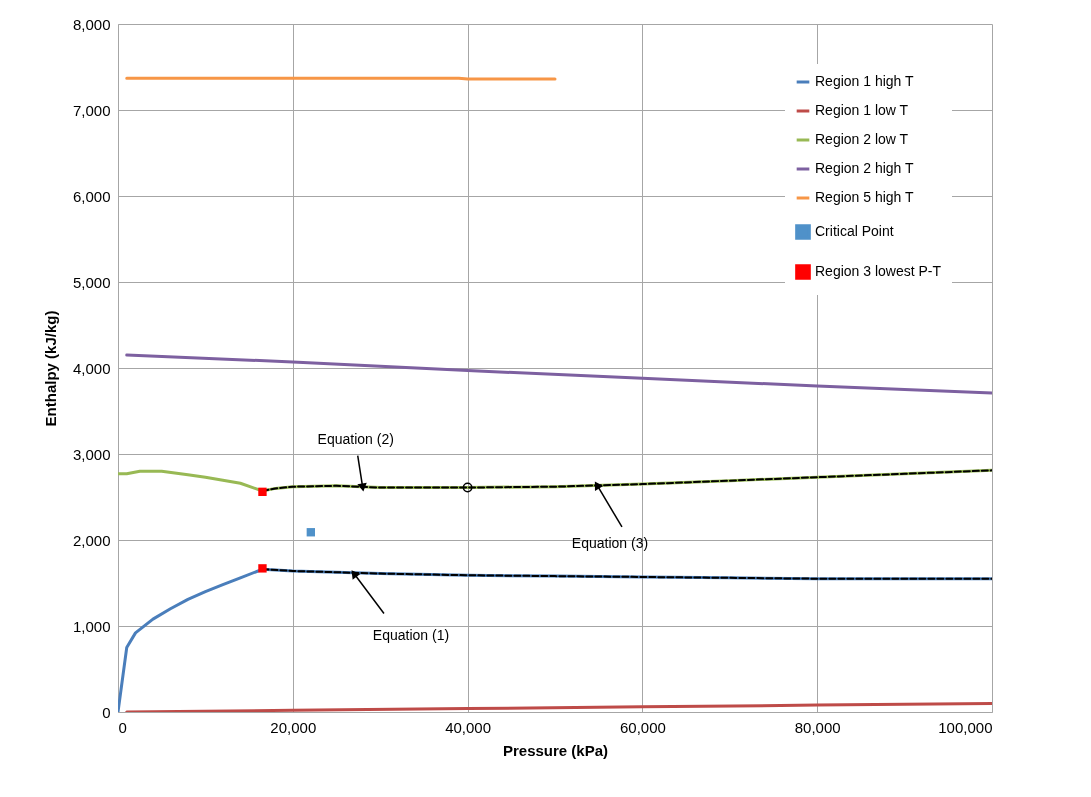 This screenshot has width=1091, height=797. I want to click on x-axis-title: Pressure (kPa), so click(555, 750).